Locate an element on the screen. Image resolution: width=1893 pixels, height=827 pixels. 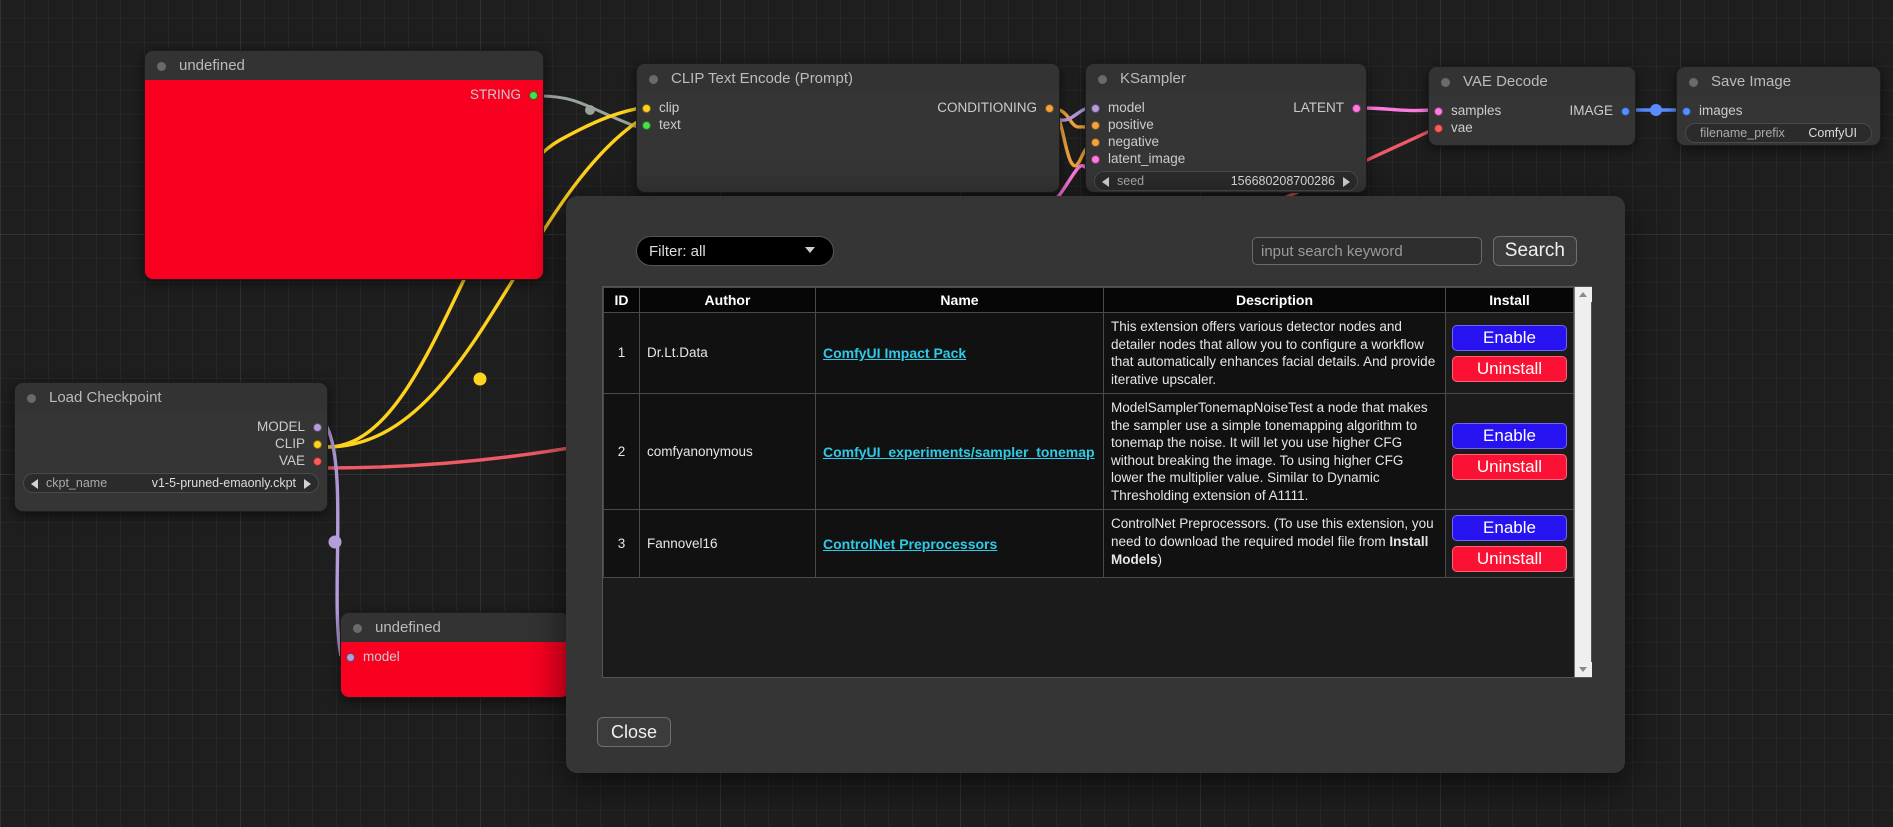
input-slot-clip: clip is located at coordinates (848, 109).